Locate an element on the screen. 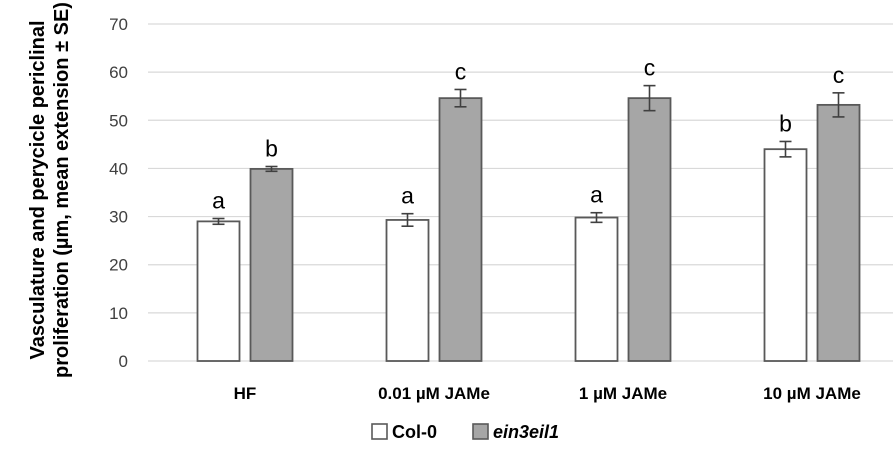 This screenshot has width=893, height=457. y-tick-label: 0 is located at coordinates (123, 361).